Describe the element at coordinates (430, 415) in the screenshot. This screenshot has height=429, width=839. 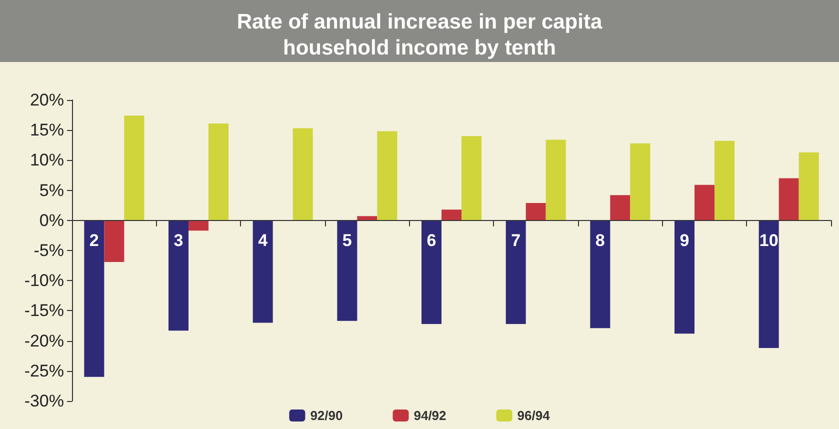
I see `legend-label: 94/92` at that location.